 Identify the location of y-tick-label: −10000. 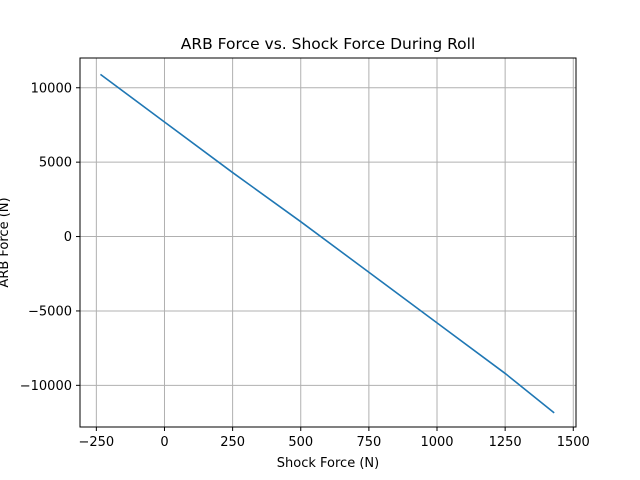
(46, 386).